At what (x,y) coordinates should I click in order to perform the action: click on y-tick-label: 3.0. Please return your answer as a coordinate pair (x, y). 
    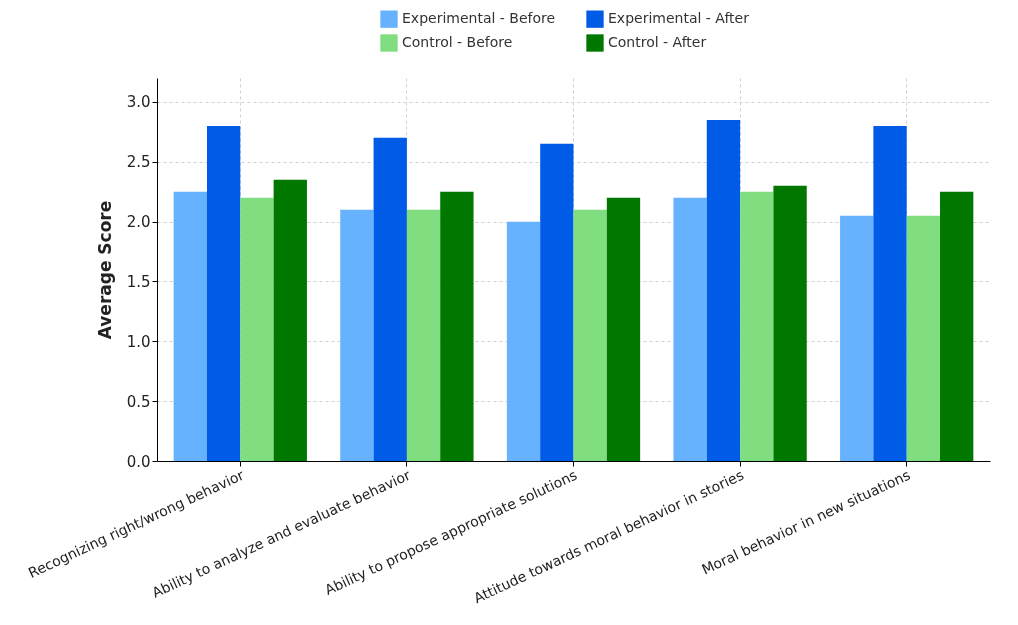
    Looking at the image, I should click on (138, 102).